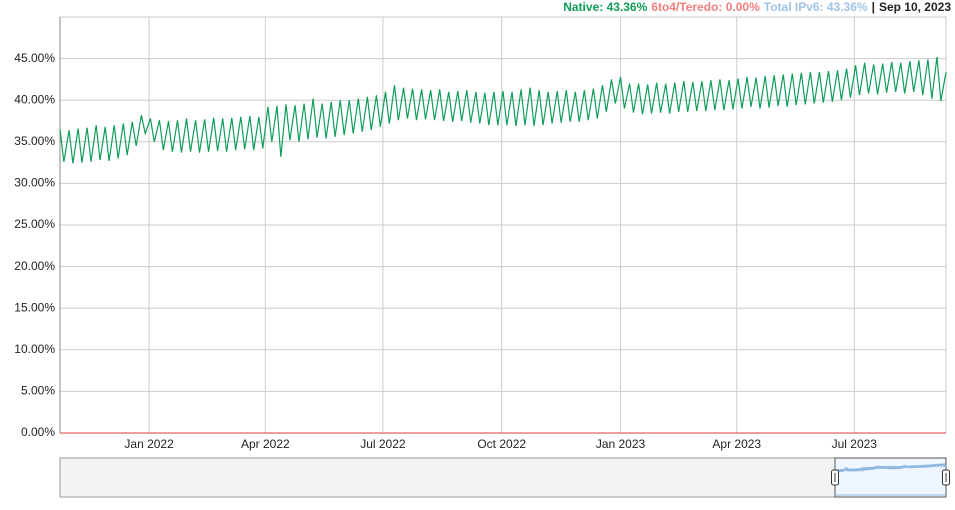 This screenshot has height=510, width=955. What do you see at coordinates (34, 307) in the screenshot?
I see `y-tick-label: 15.00%` at bounding box center [34, 307].